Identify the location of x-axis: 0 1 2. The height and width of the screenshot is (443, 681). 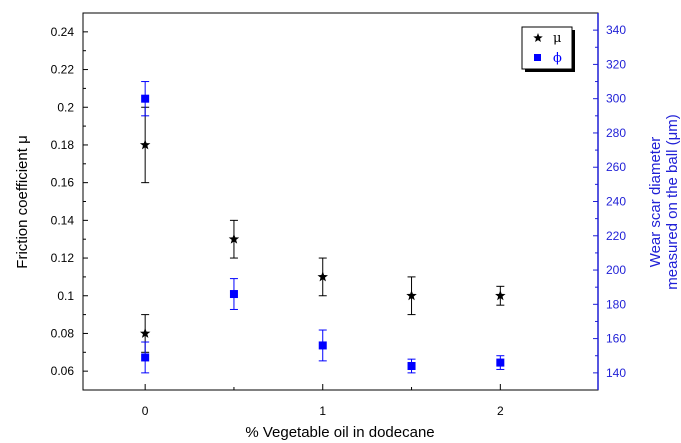
(323, 401).